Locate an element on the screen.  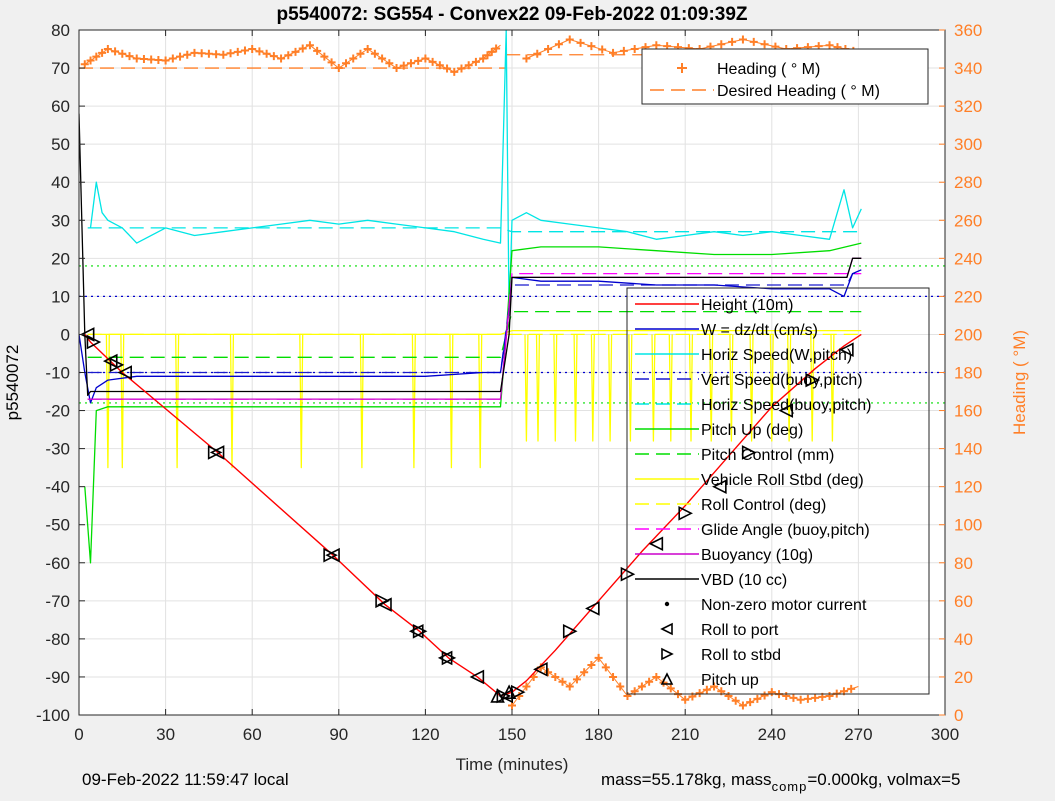
y2-tick-label: 300 is located at coordinates (968, 144).